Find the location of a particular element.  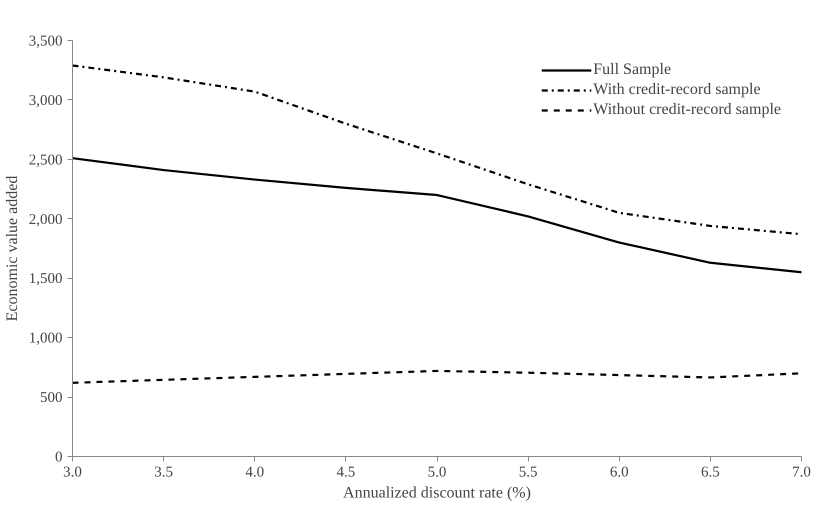

y-tick-label: 2,500 is located at coordinates (45, 160).